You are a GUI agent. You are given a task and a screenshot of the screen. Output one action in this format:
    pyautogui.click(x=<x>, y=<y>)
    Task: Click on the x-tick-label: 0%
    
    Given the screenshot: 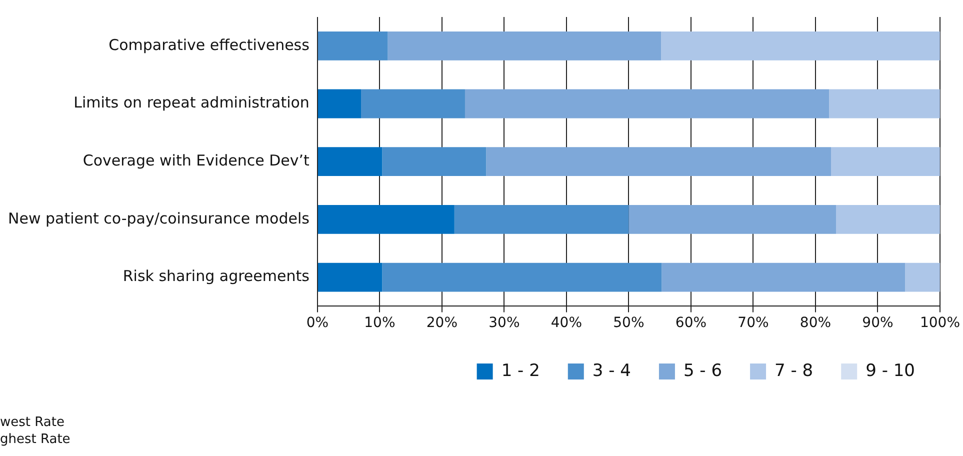 What is the action you would take?
    pyautogui.click(x=317, y=323)
    